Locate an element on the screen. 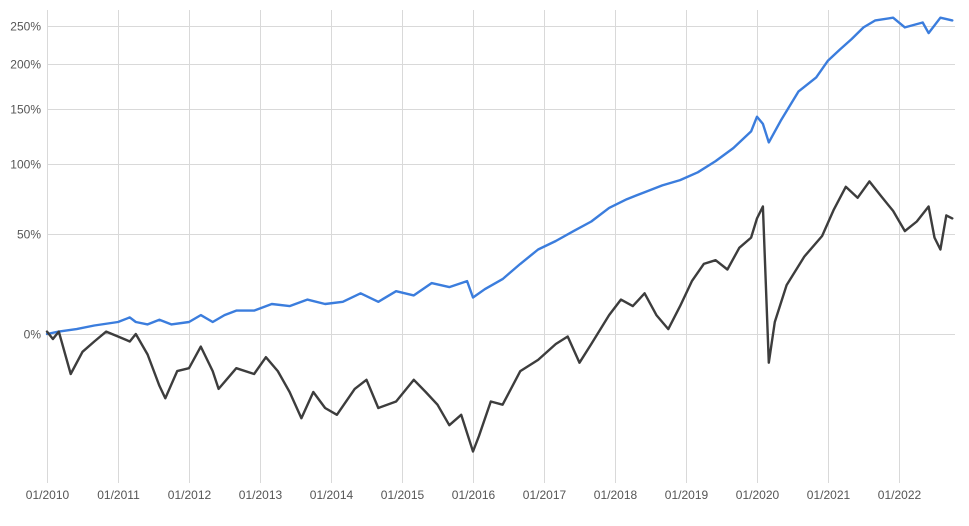  y-tick-label: 50% is located at coordinates (29, 235).